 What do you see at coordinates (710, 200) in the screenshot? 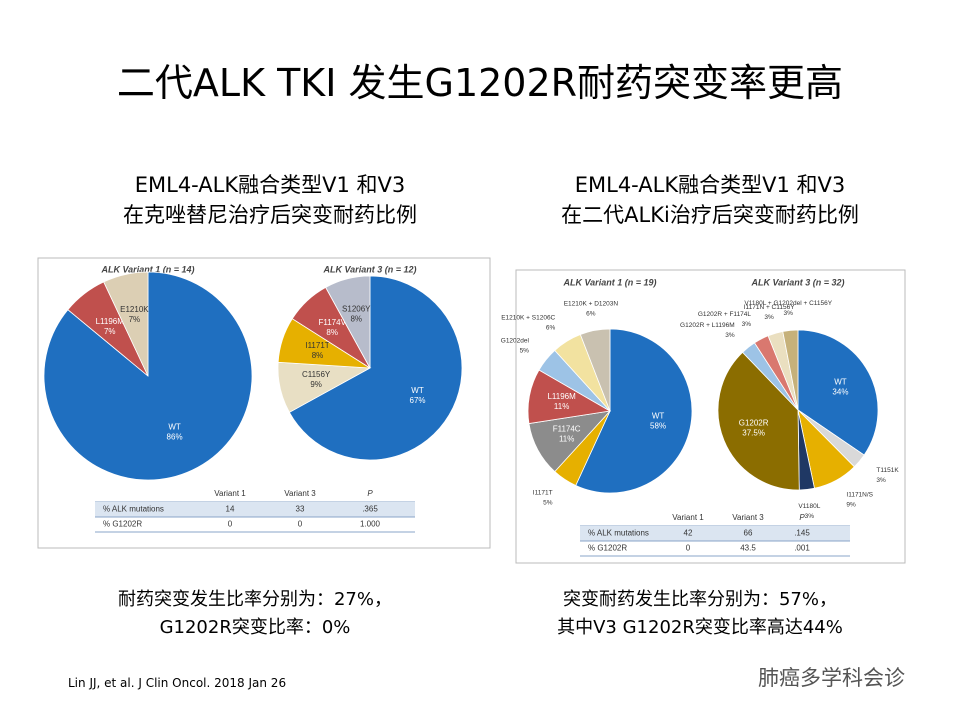
I see `panel-heading: EML4-ALK融合类型V1 和V3 在二代ALKi治疗后突变耐药比例` at bounding box center [710, 200].